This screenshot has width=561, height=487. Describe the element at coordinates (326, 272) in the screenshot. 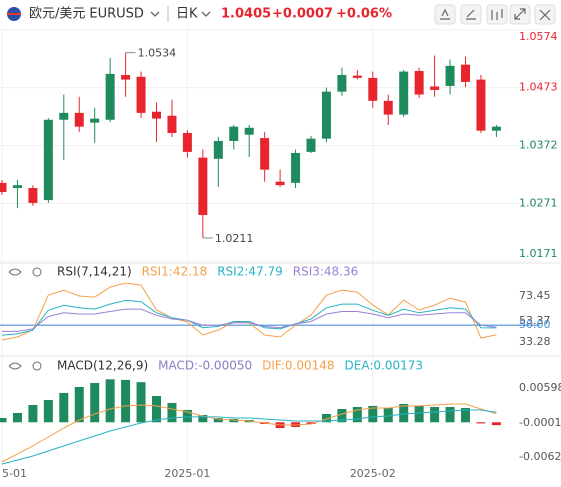

I see `legend-entry: RSI3:48.36` at that location.